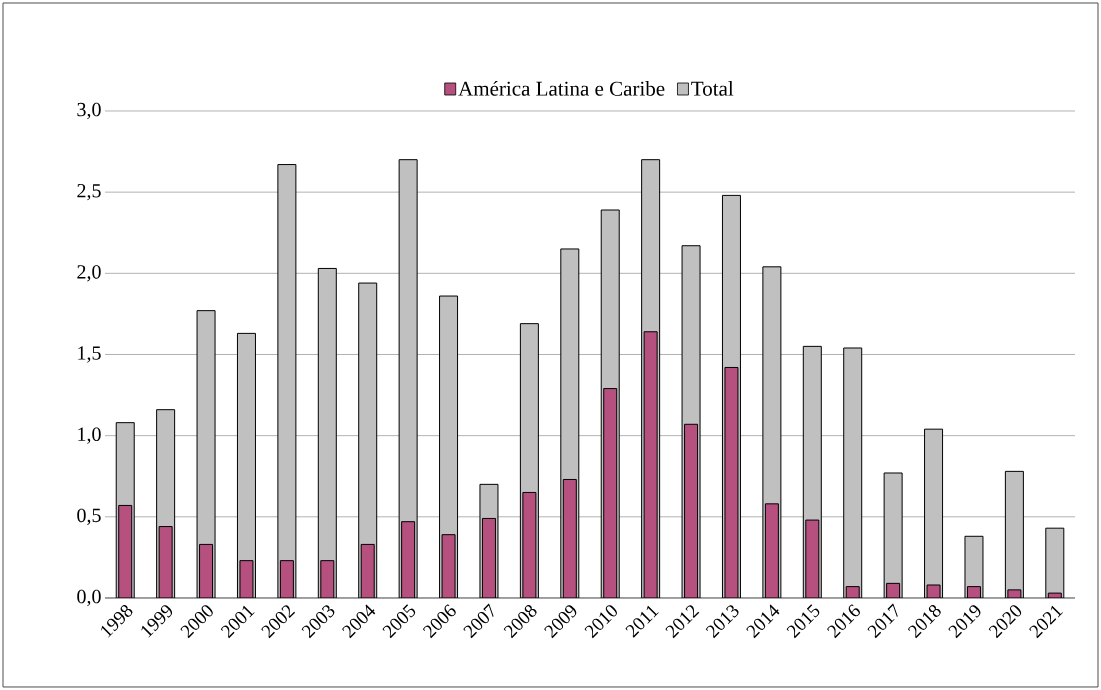  Describe the element at coordinates (642, 621) in the screenshot. I see `x-tick-label: 2011` at that location.